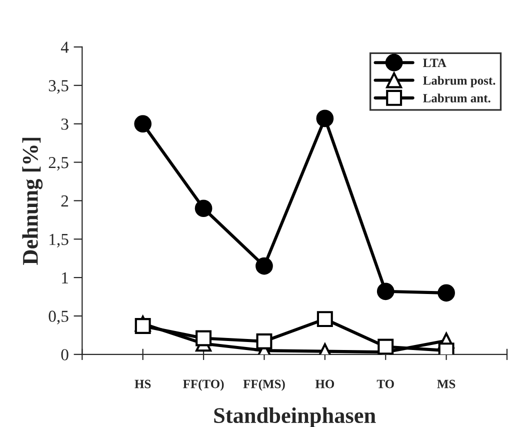 The width and height of the screenshot is (520, 427). What do you see at coordinates (385, 384) in the screenshot?
I see `x-tick-label: TO` at bounding box center [385, 384].